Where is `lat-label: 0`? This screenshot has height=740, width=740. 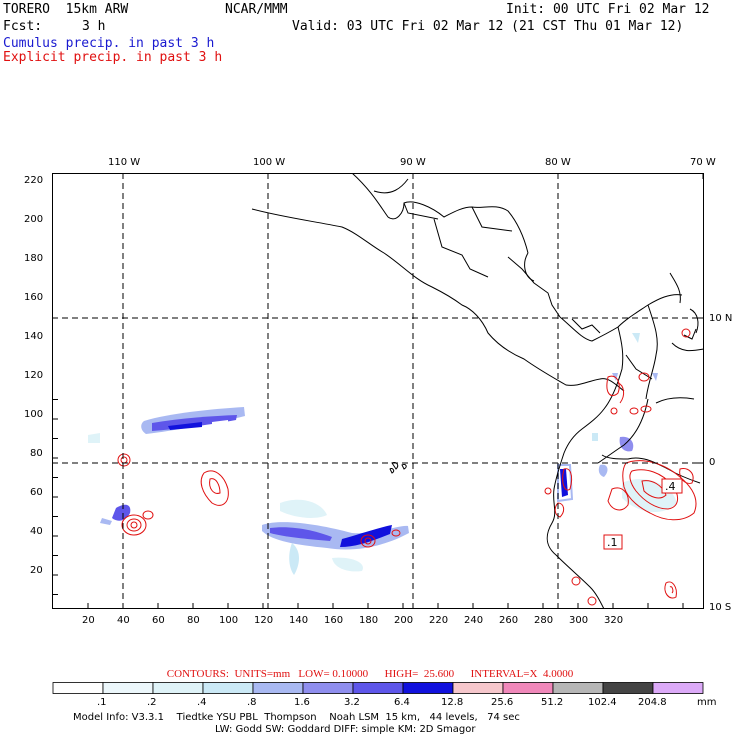 lat-label: 0 is located at coordinates (712, 462).